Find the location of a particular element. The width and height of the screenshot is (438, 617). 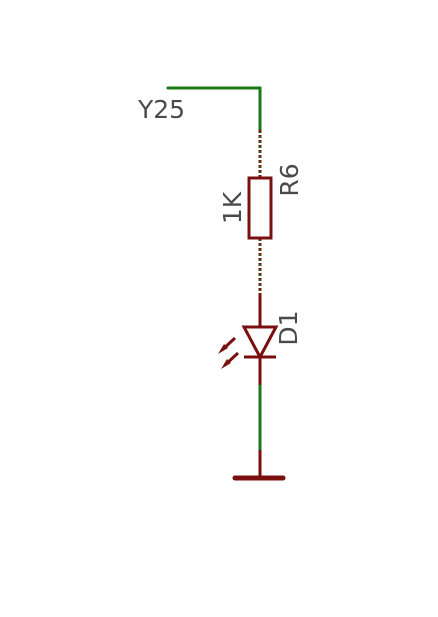

net-y25-wire is located at coordinates (214, 109).